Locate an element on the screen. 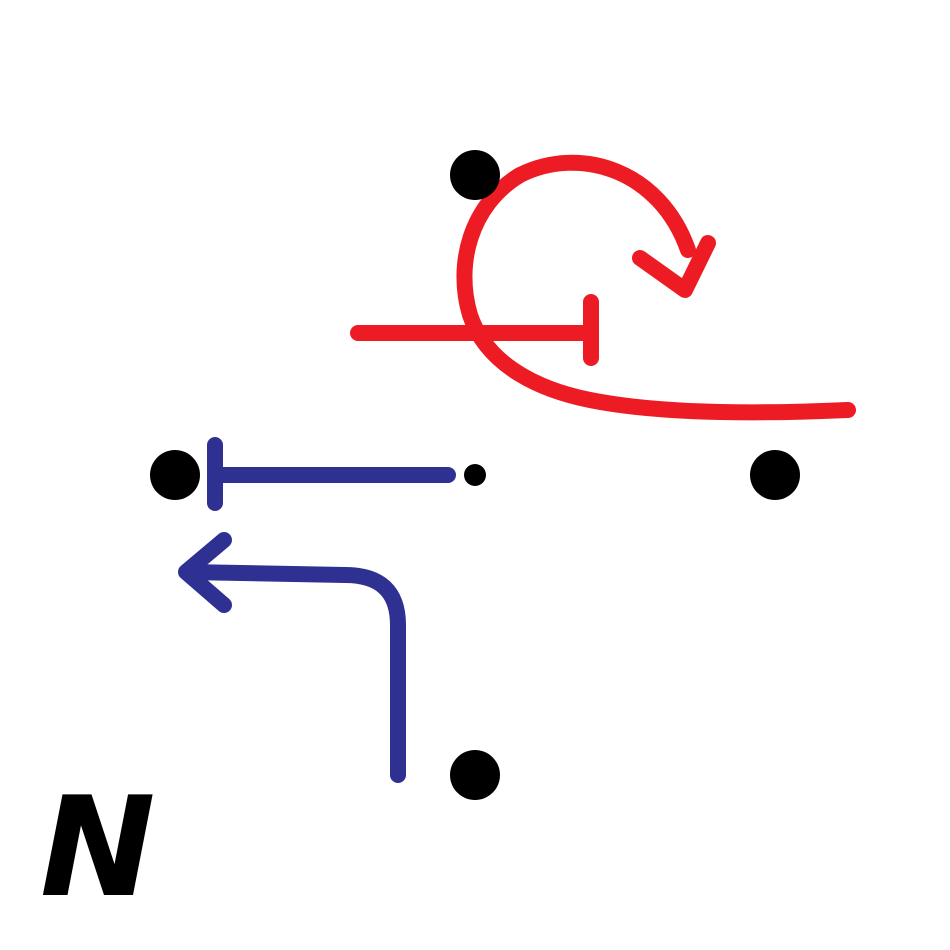  red-arrowhead-icon is located at coordinates (674, 266).